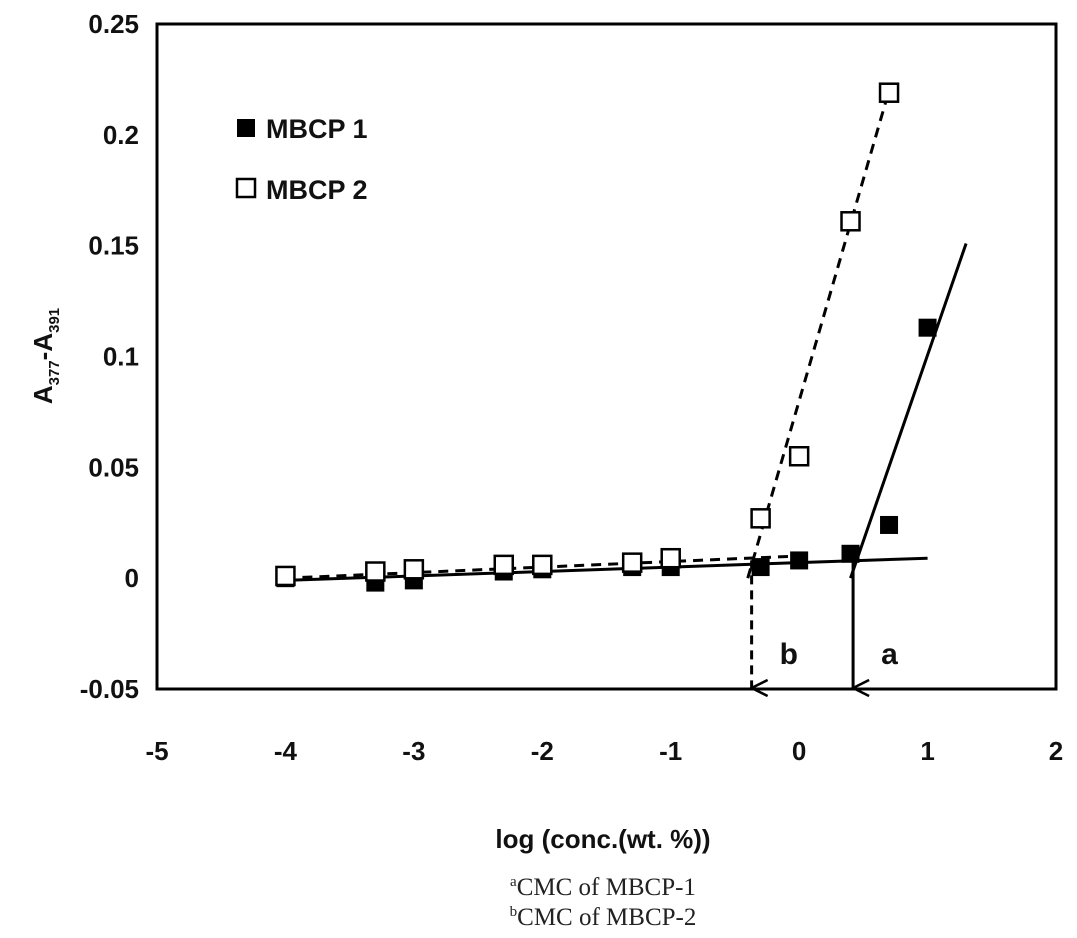 The image size is (1077, 938). What do you see at coordinates (789, 654) in the screenshot?
I see `cmc-label-b: b` at bounding box center [789, 654].